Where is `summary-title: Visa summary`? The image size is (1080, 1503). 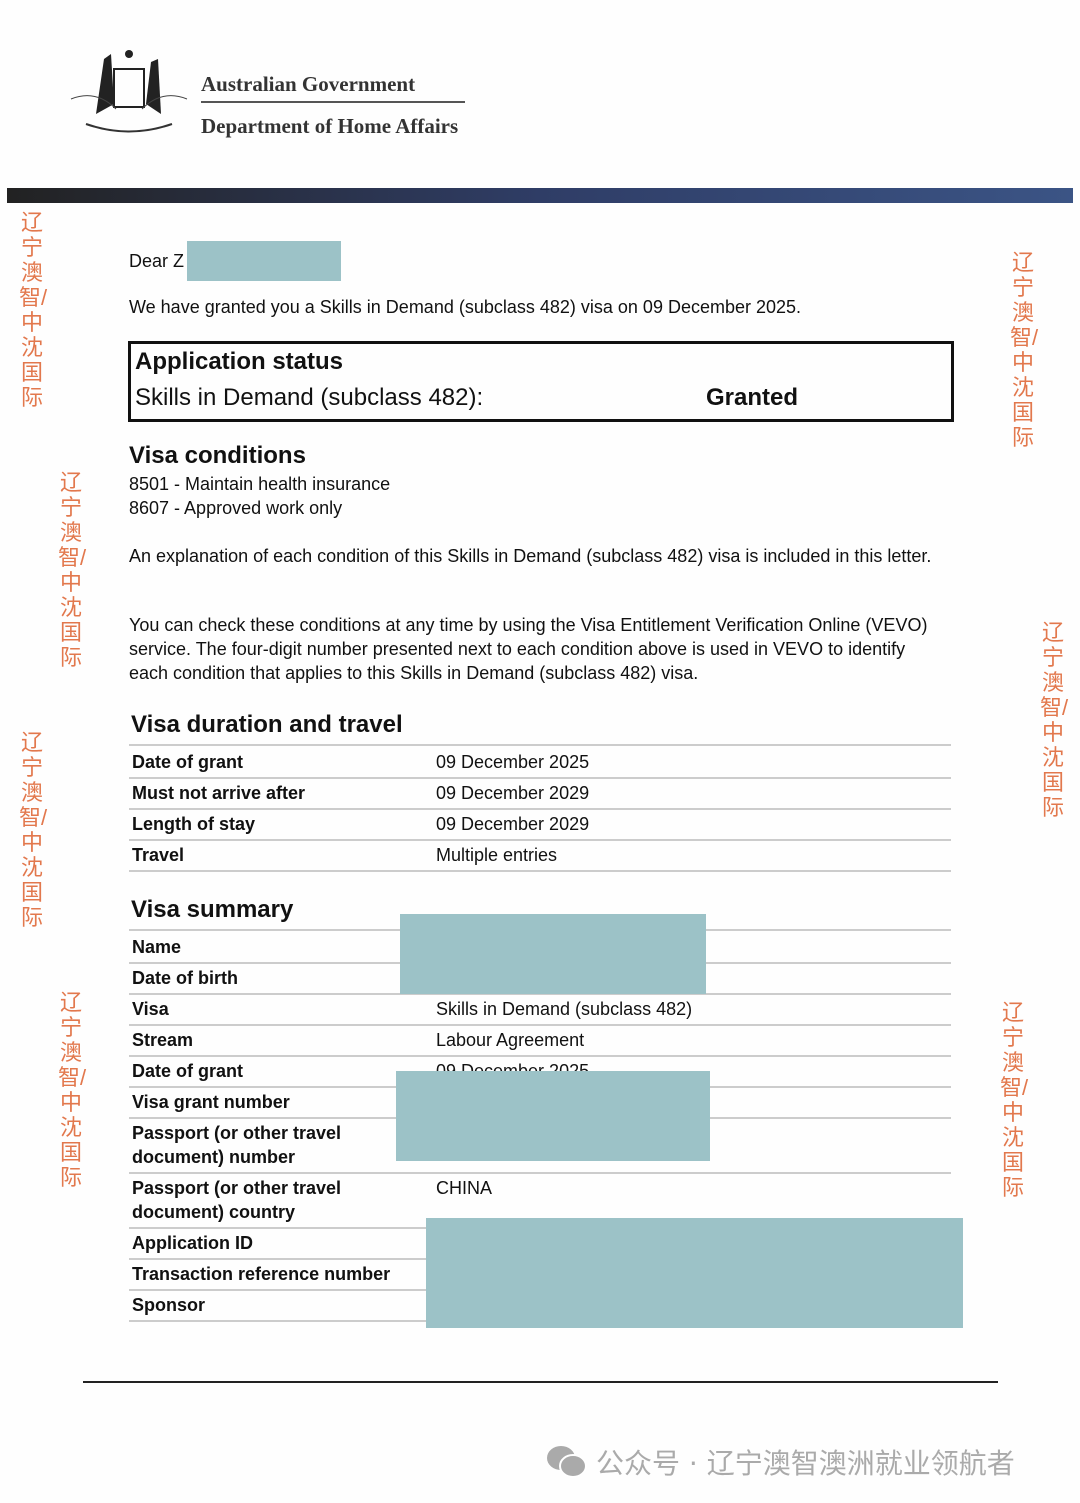
summary-title: Visa summary is located at coordinates (212, 909).